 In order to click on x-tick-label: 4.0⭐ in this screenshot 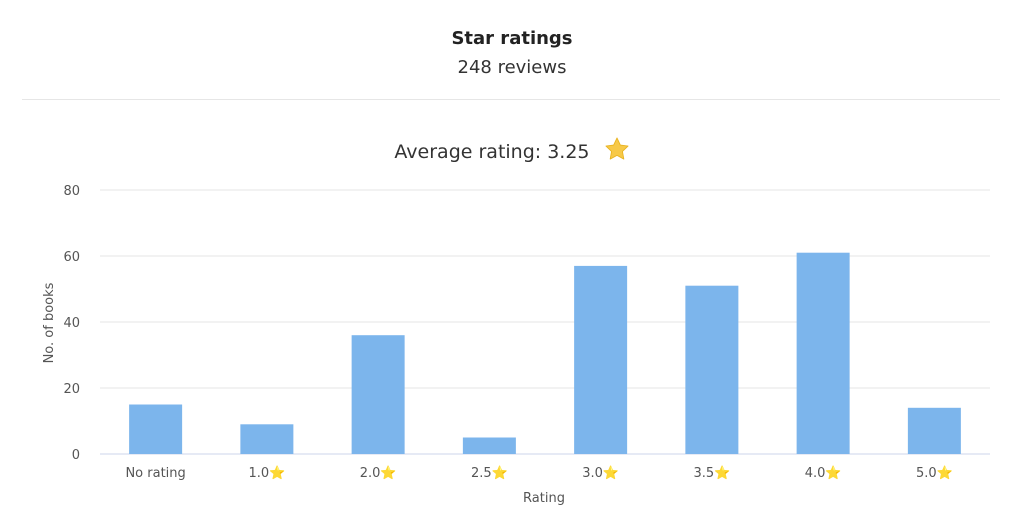, I will do `click(823, 473)`.